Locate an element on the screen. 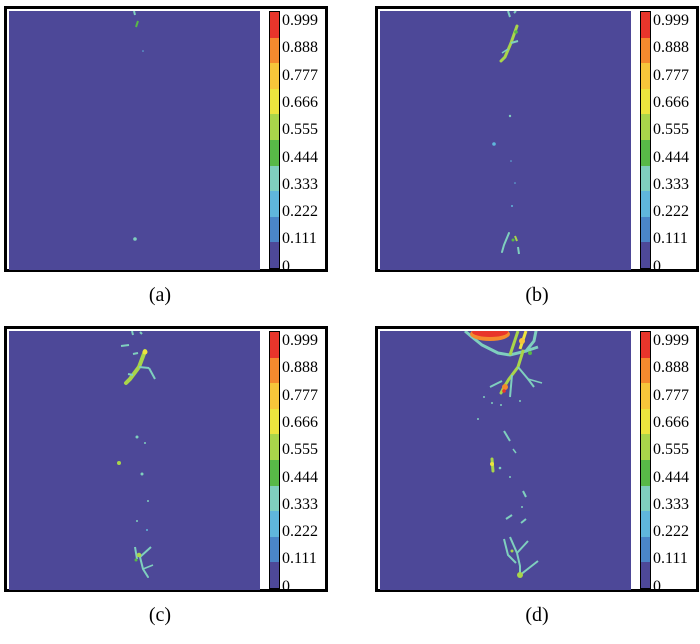 Image resolution: width=700 pixels, height=644 pixels. caption-c: (c) is located at coordinates (160, 615).